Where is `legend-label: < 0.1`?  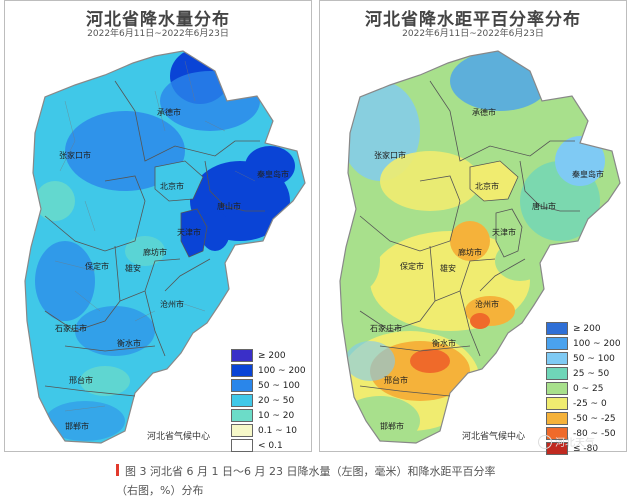
legend-label: < 0.1 is located at coordinates (270, 445).